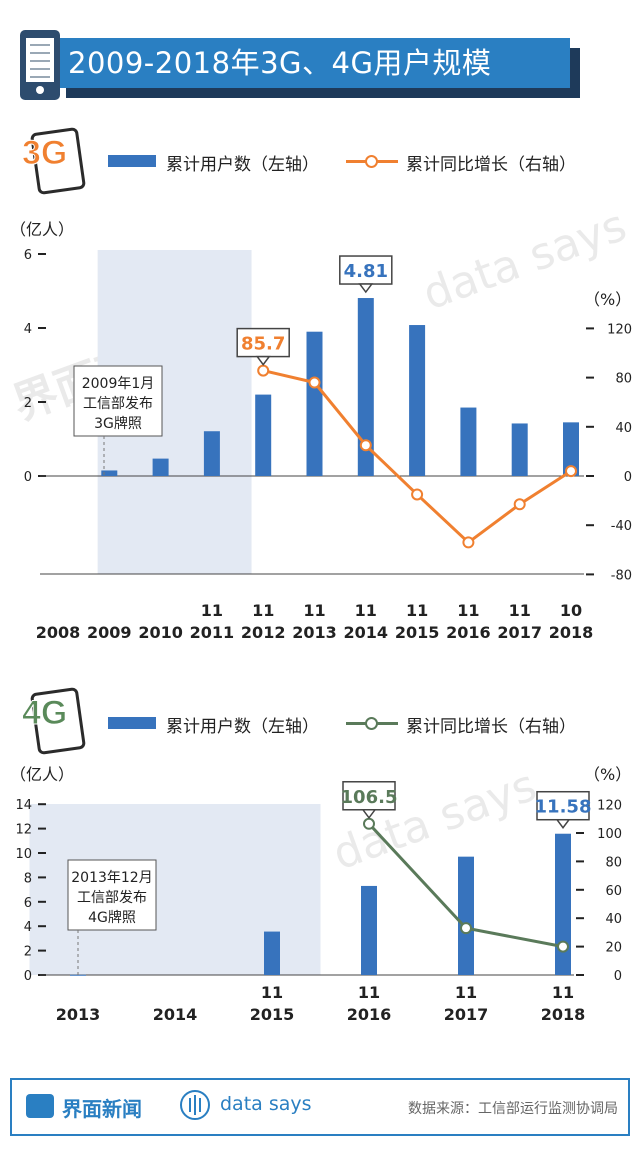  What do you see at coordinates (42, 229) in the screenshot?
I see `y-axis-left-label: （亿人）` at bounding box center [42, 229].